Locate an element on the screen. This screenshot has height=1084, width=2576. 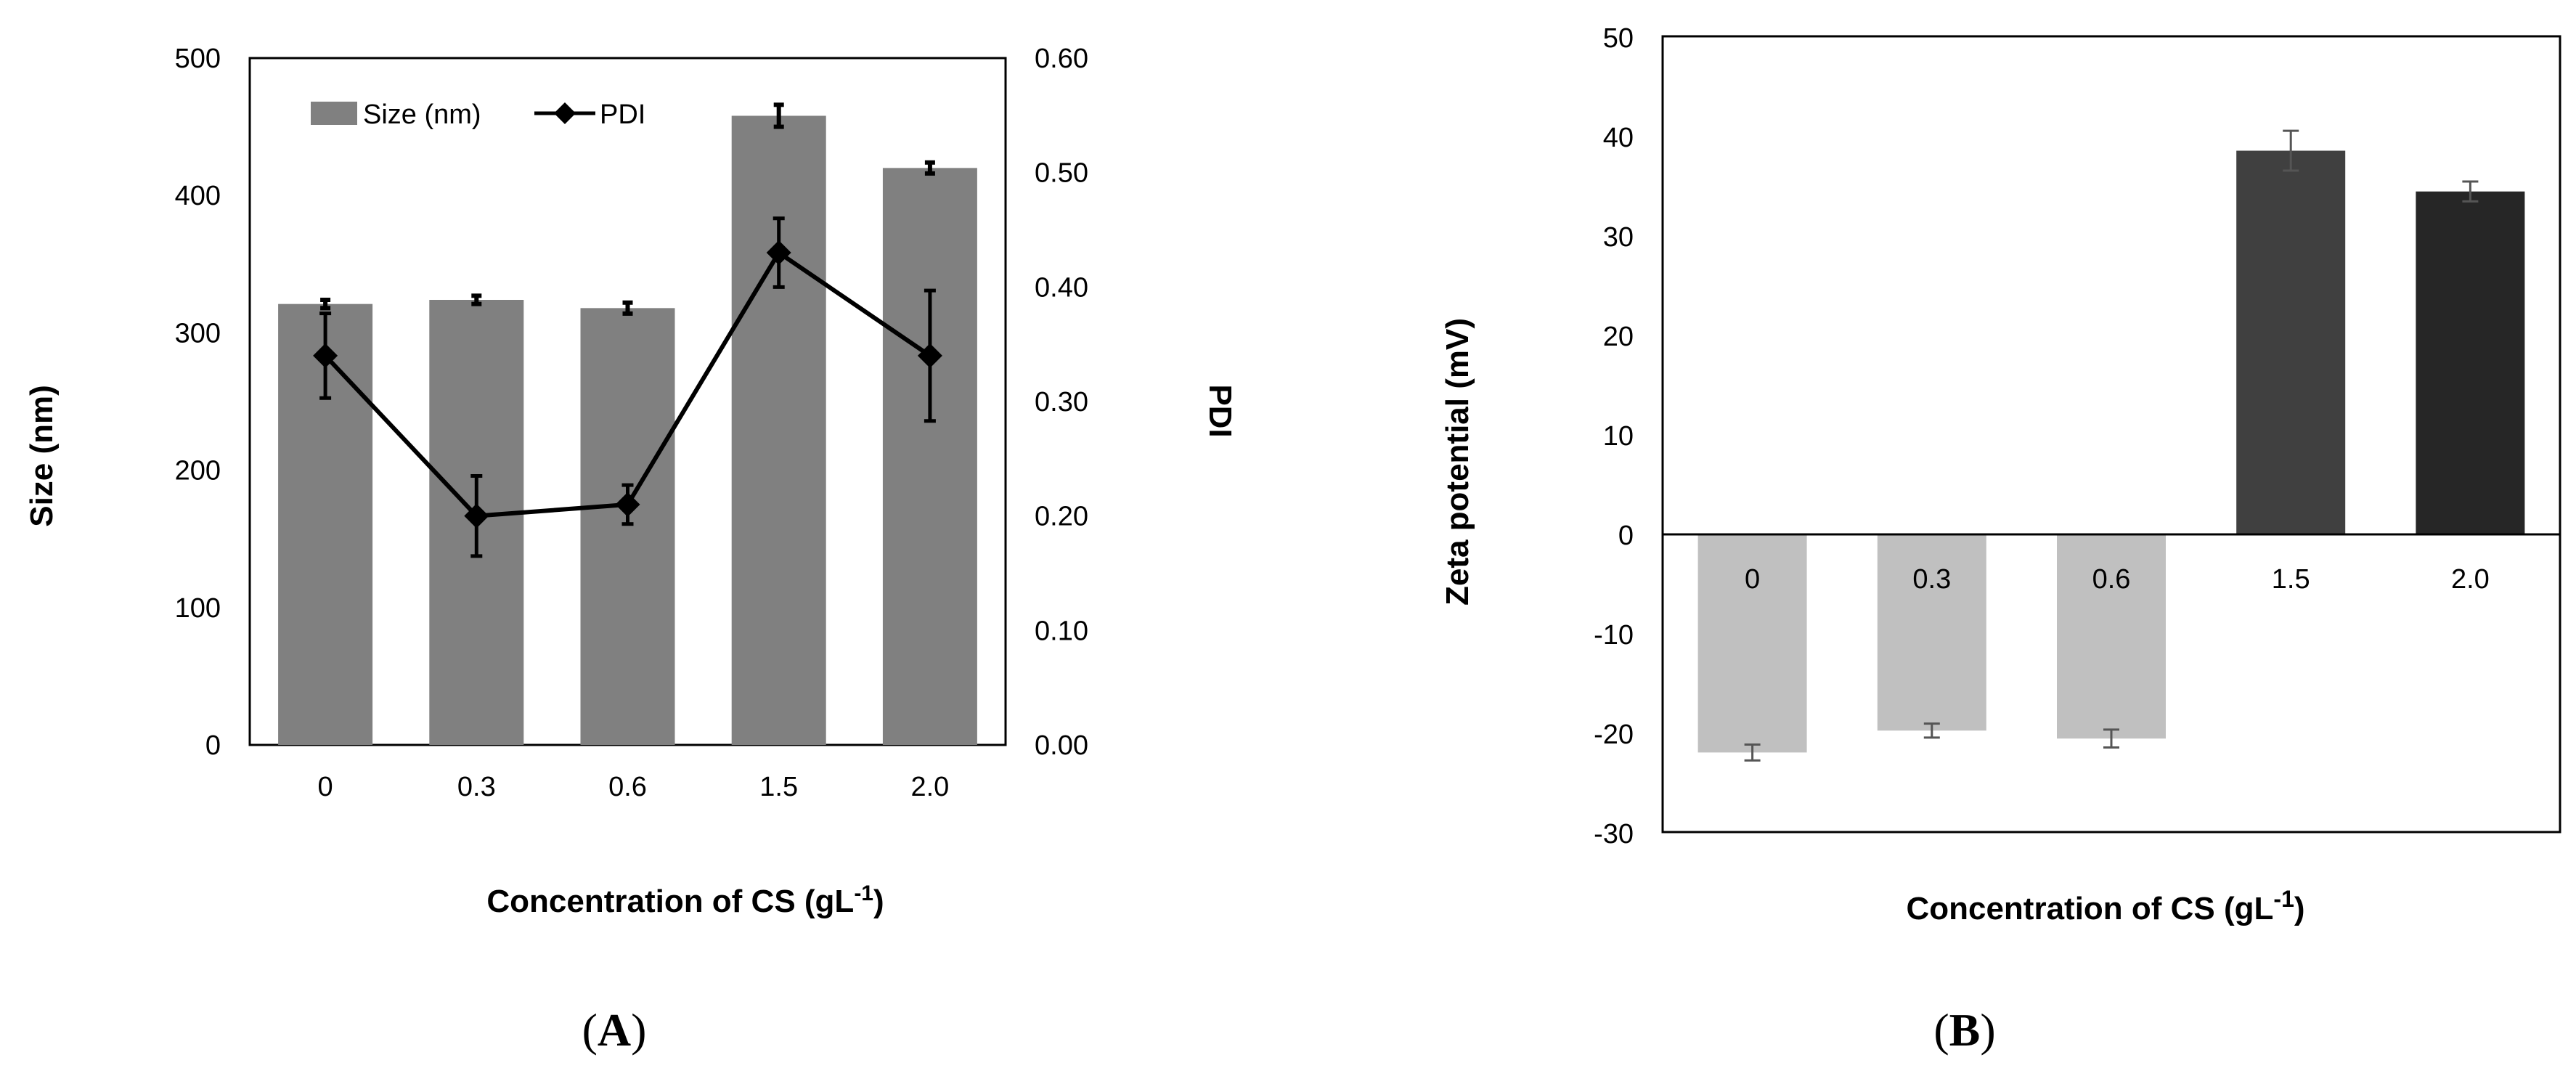
left-tick-label-500: 500 is located at coordinates (198, 59).